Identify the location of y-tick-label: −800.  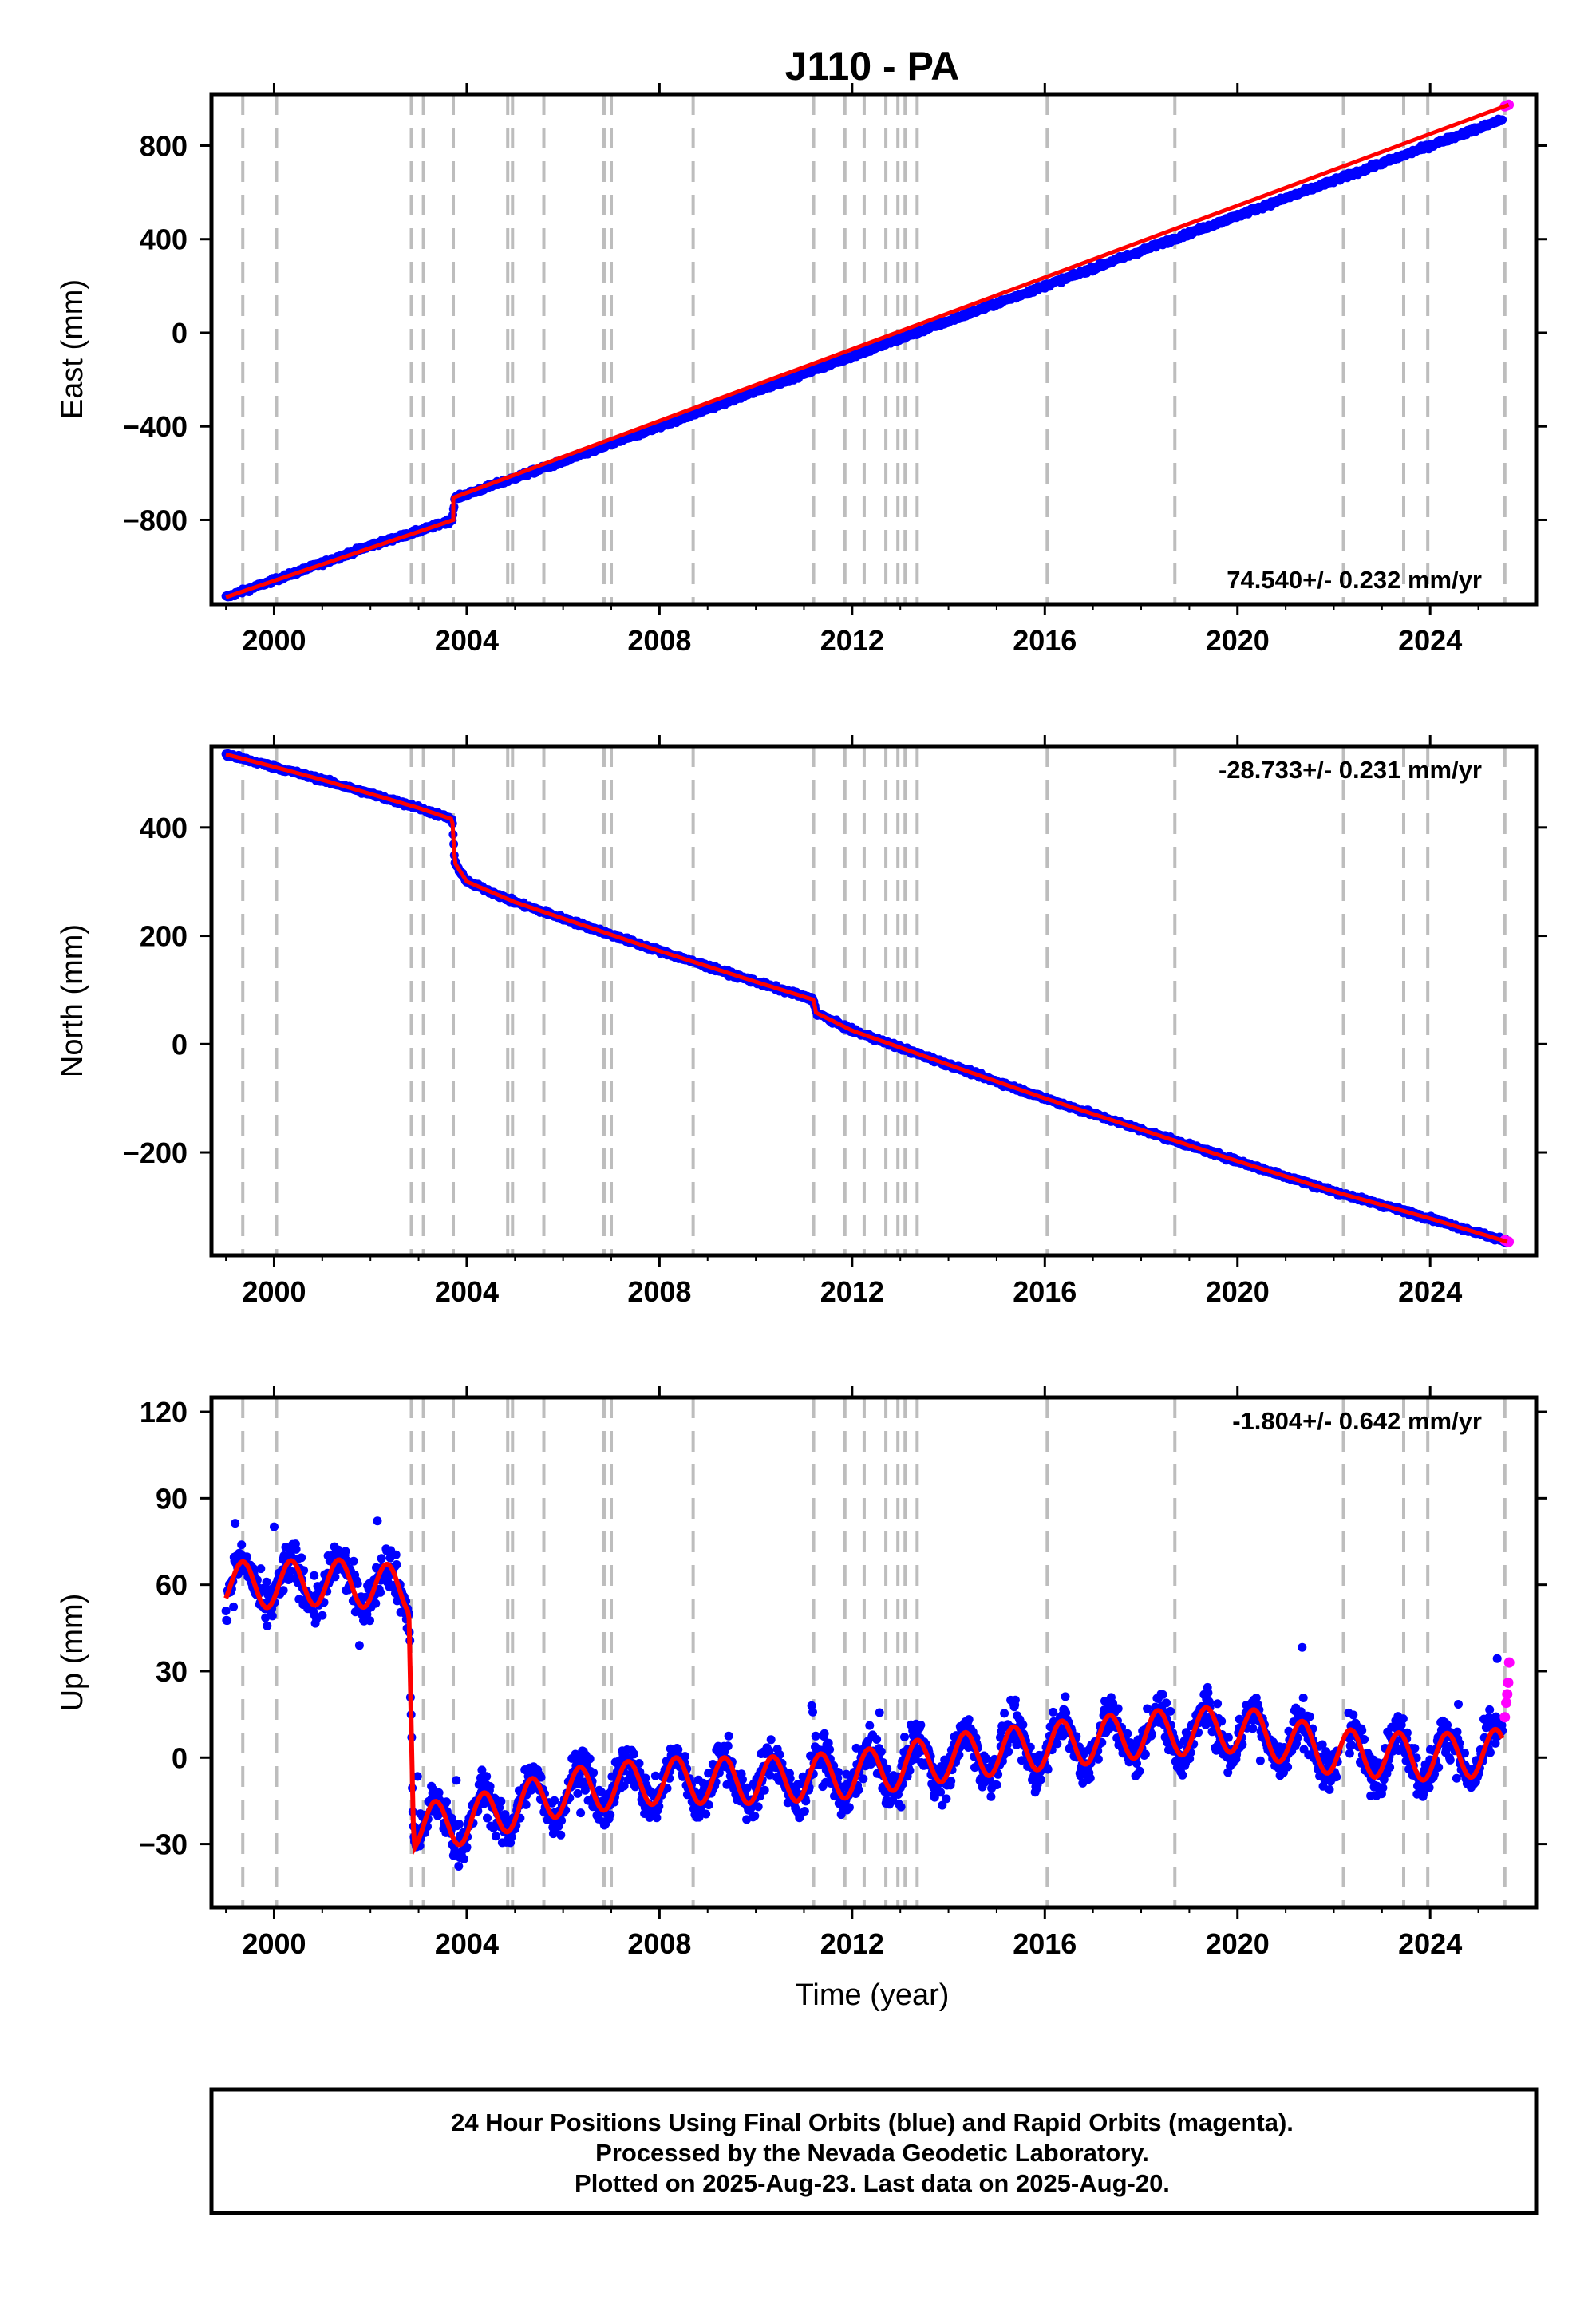
(155, 520).